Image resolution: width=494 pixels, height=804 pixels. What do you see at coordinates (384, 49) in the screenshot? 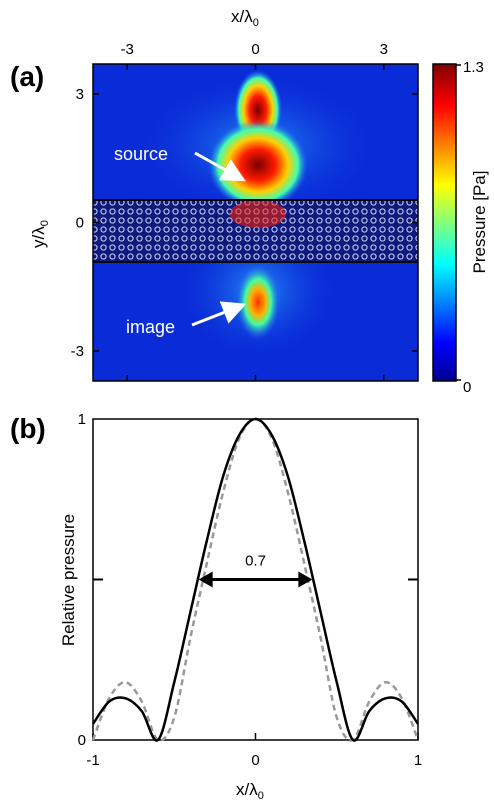
I see `a-xtick-label: 3` at bounding box center [384, 49].